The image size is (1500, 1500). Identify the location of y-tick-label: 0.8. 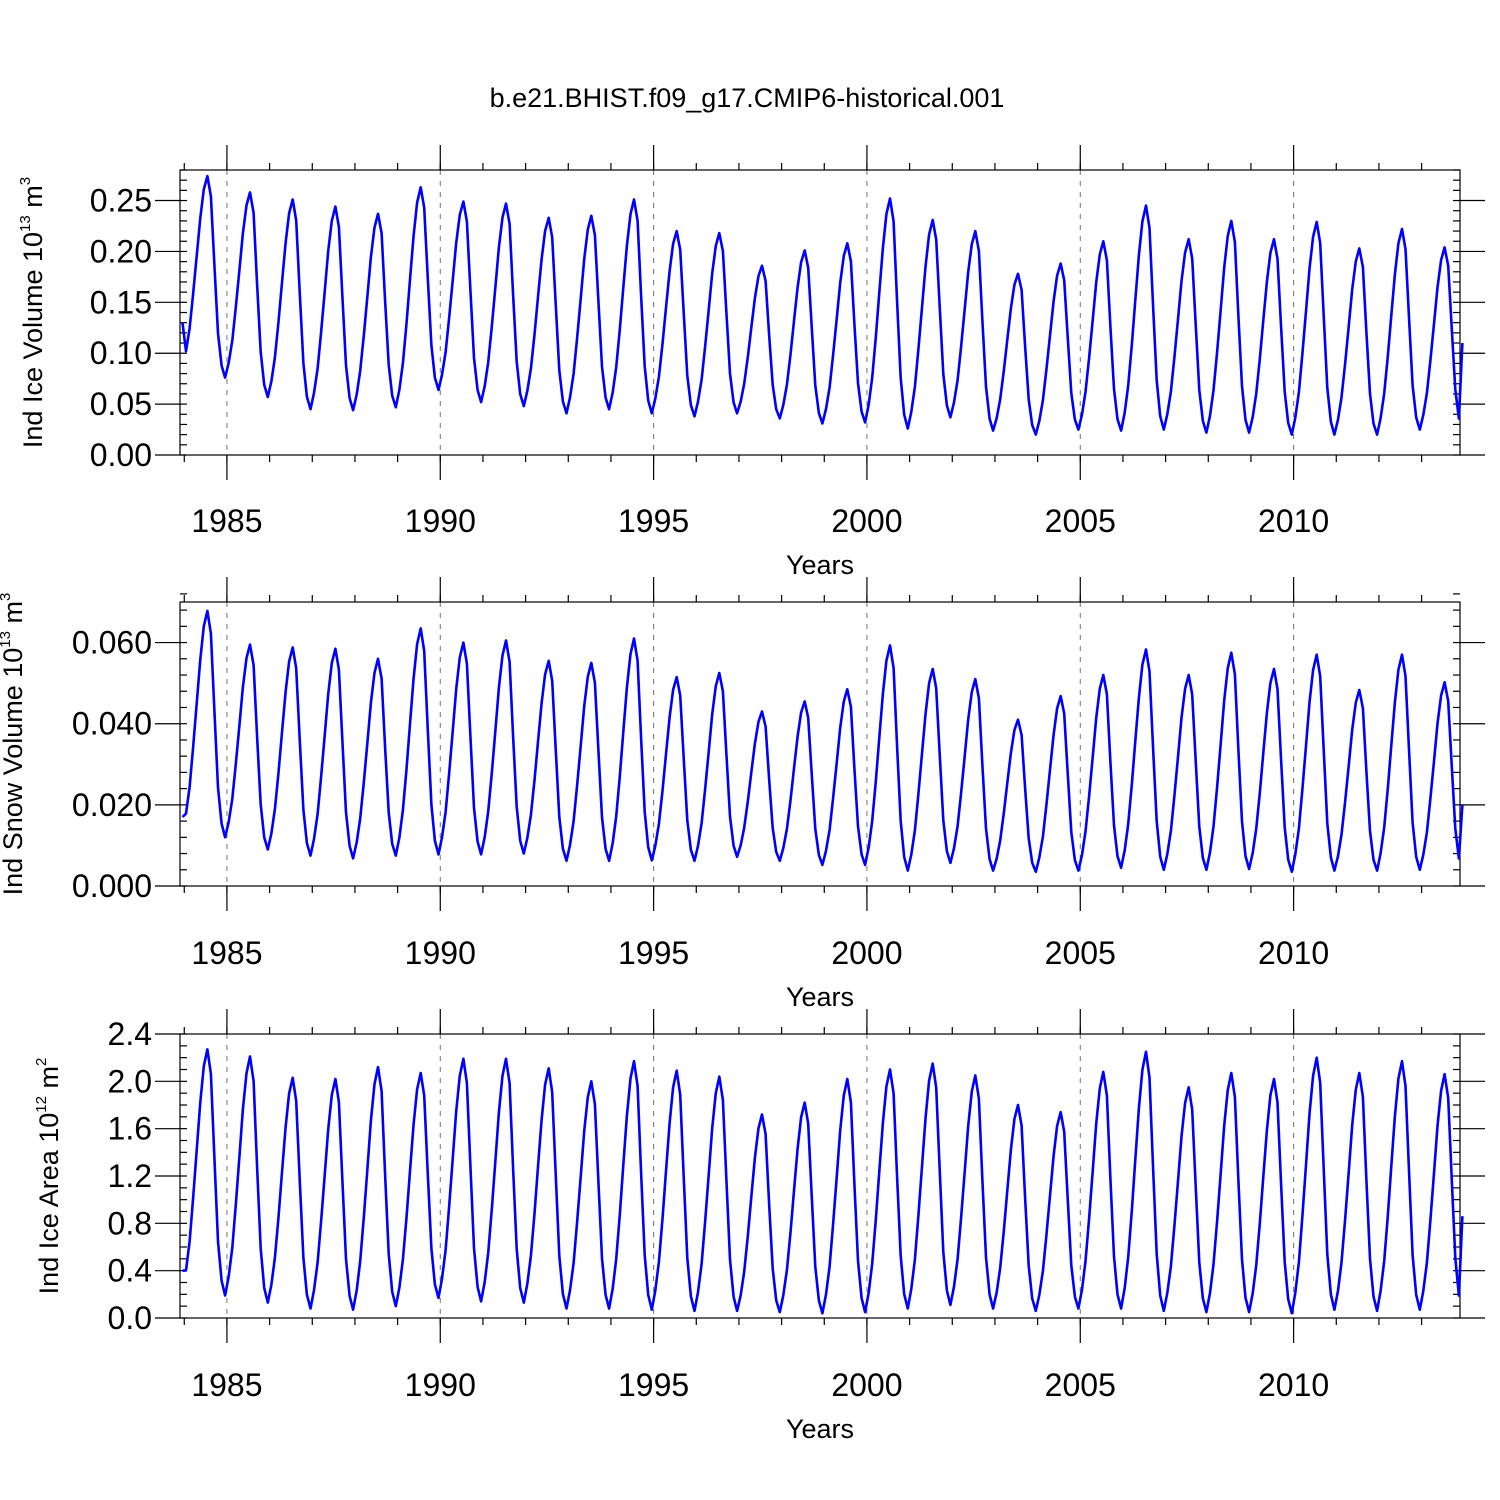
(130, 1223).